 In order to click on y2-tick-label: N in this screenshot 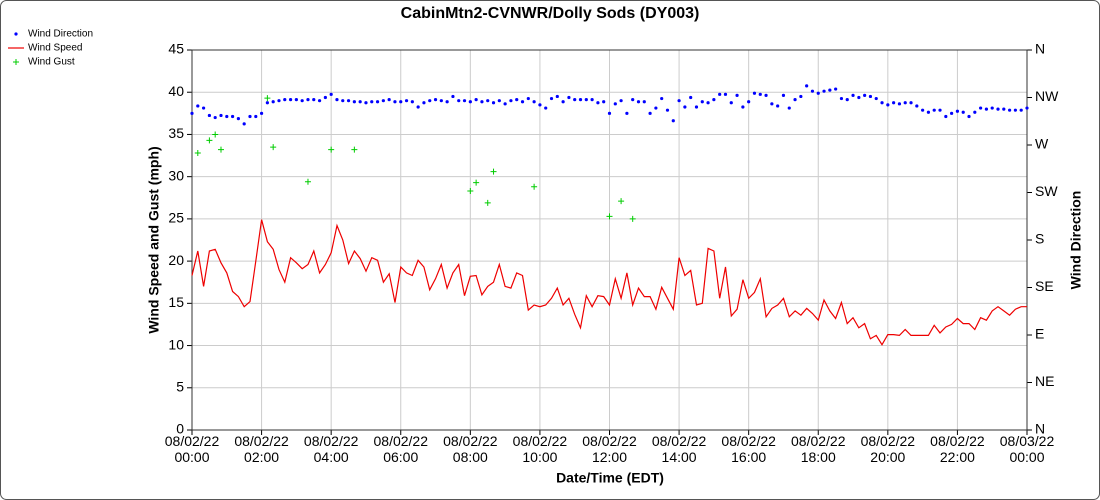, I will do `click(1040, 429)`.